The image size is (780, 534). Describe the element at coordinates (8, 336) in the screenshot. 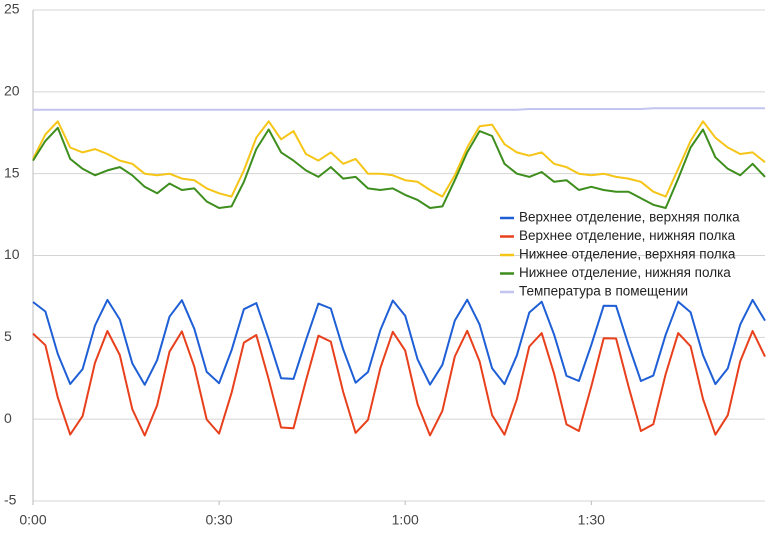

I see `y-tick-label: 5` at that location.